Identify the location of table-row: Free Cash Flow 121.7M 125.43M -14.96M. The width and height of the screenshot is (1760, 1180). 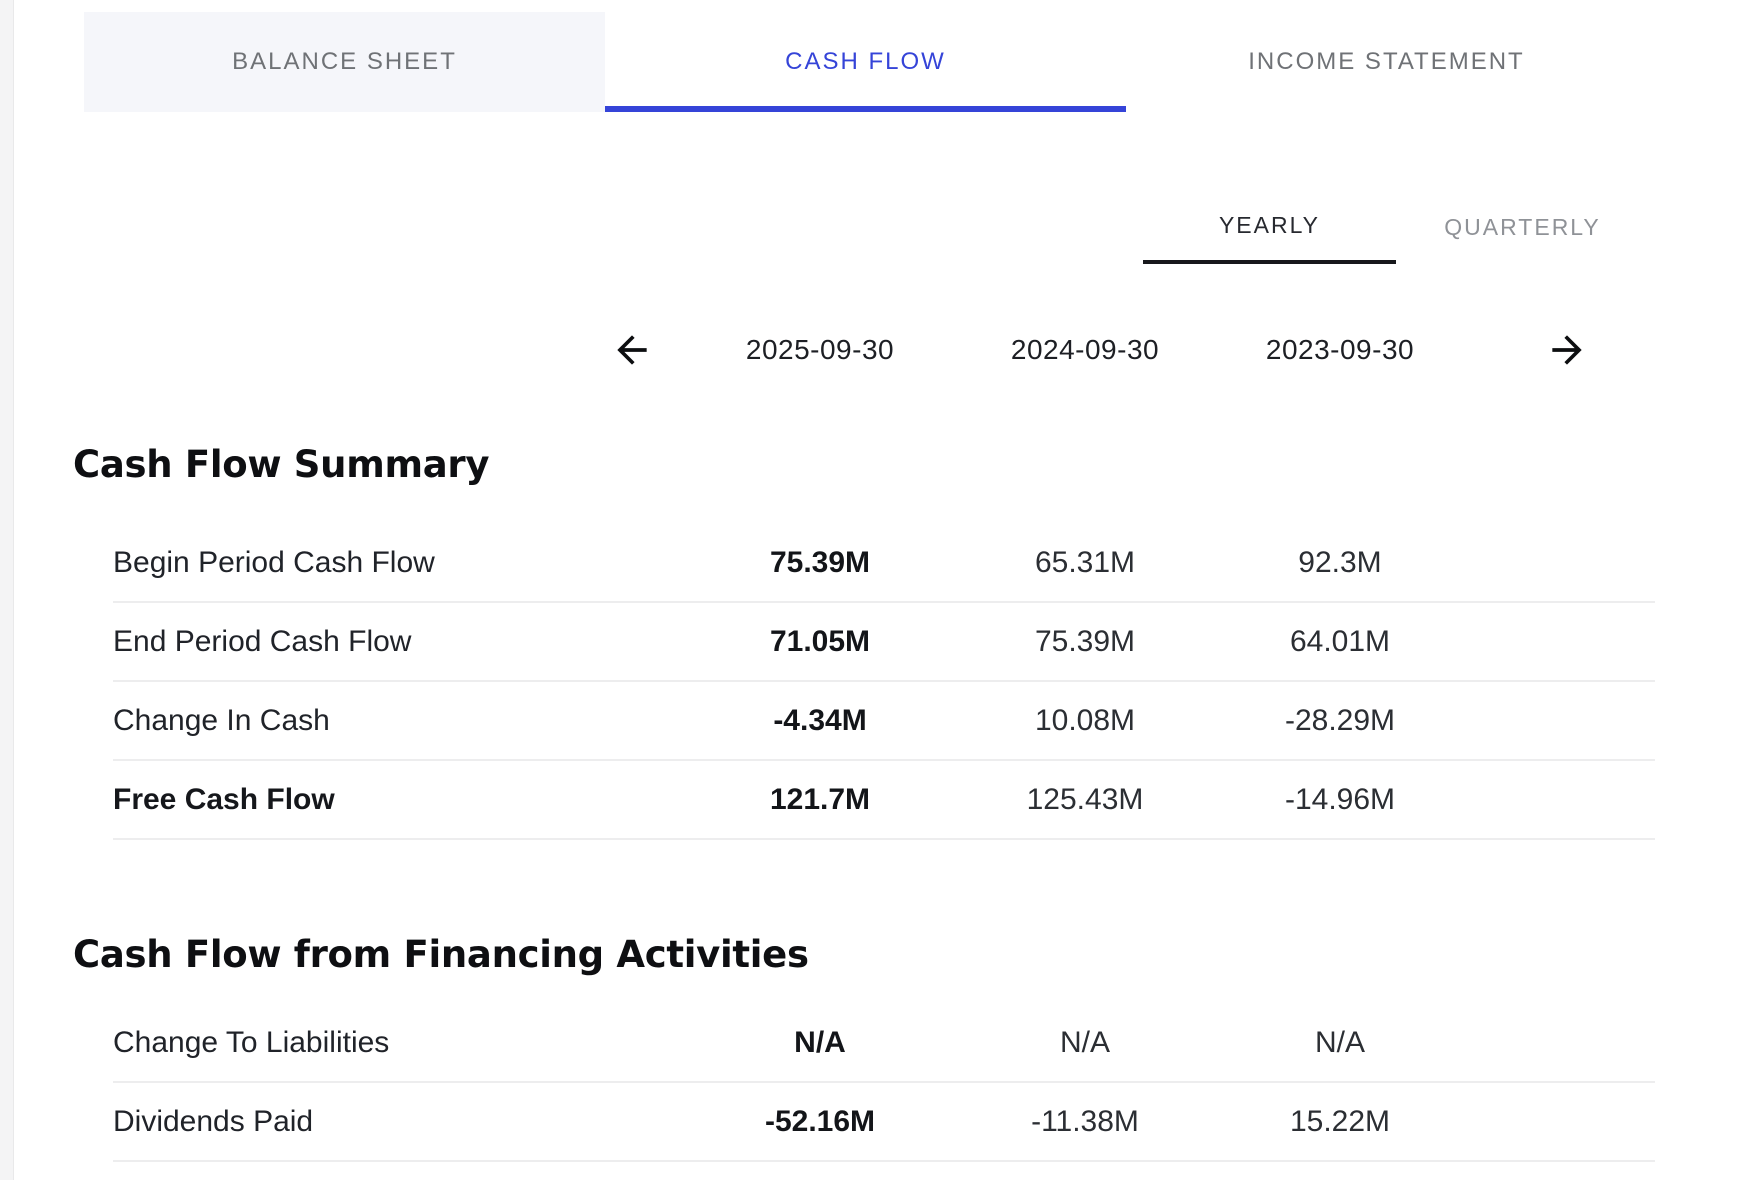
(884, 800).